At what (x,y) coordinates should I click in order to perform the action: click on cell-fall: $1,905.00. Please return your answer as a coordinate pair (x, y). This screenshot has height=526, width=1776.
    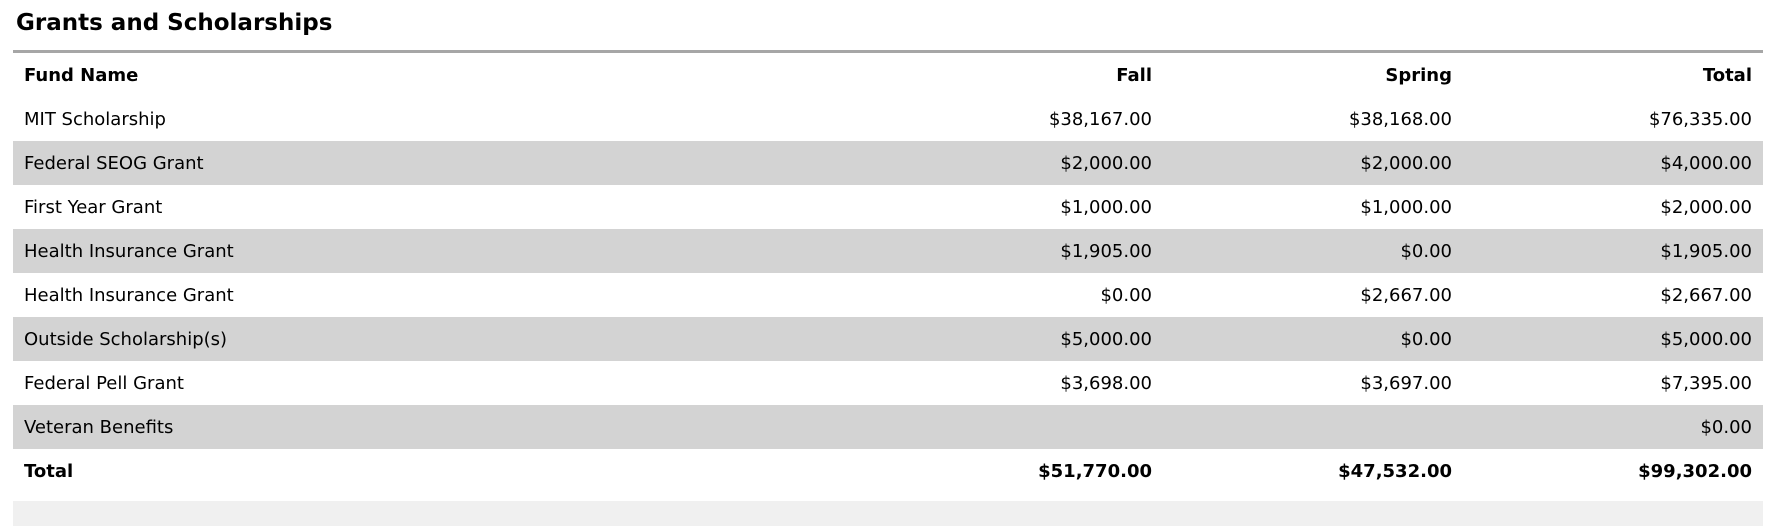
    Looking at the image, I should click on (1106, 251).